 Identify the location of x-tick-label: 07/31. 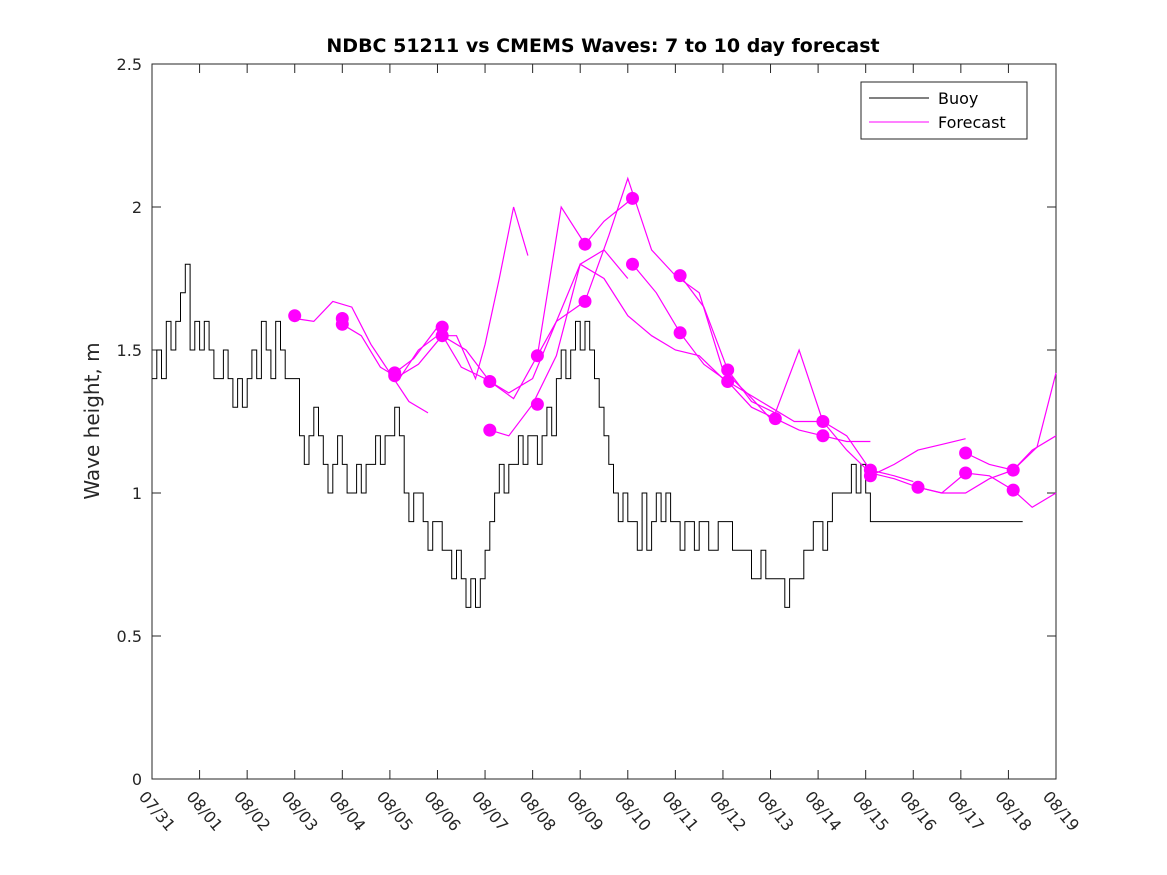
(157, 811).